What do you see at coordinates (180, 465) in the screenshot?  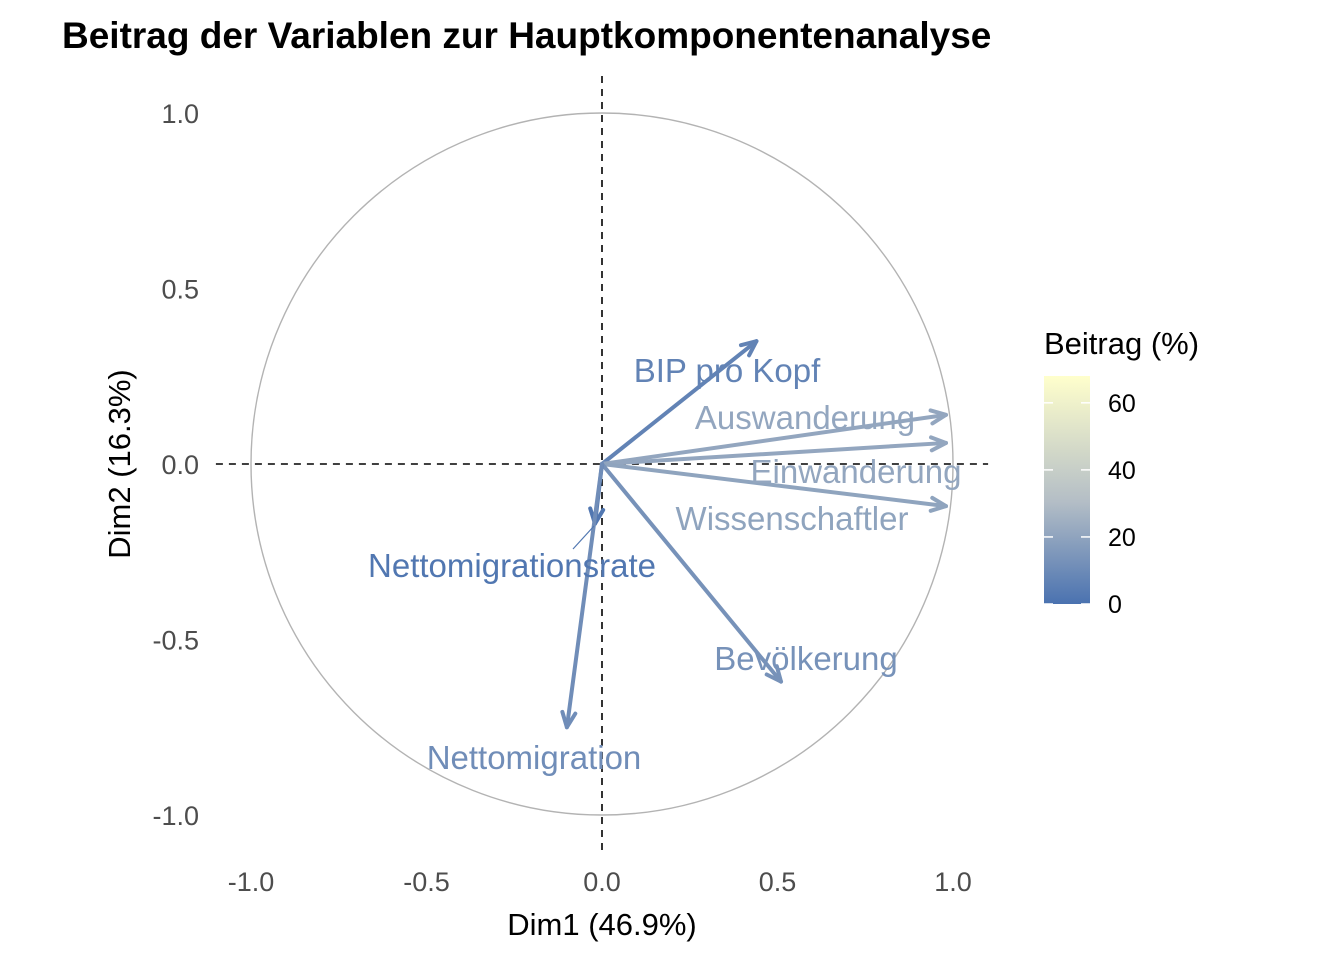 I see `y-tick-label: 0.0` at bounding box center [180, 465].